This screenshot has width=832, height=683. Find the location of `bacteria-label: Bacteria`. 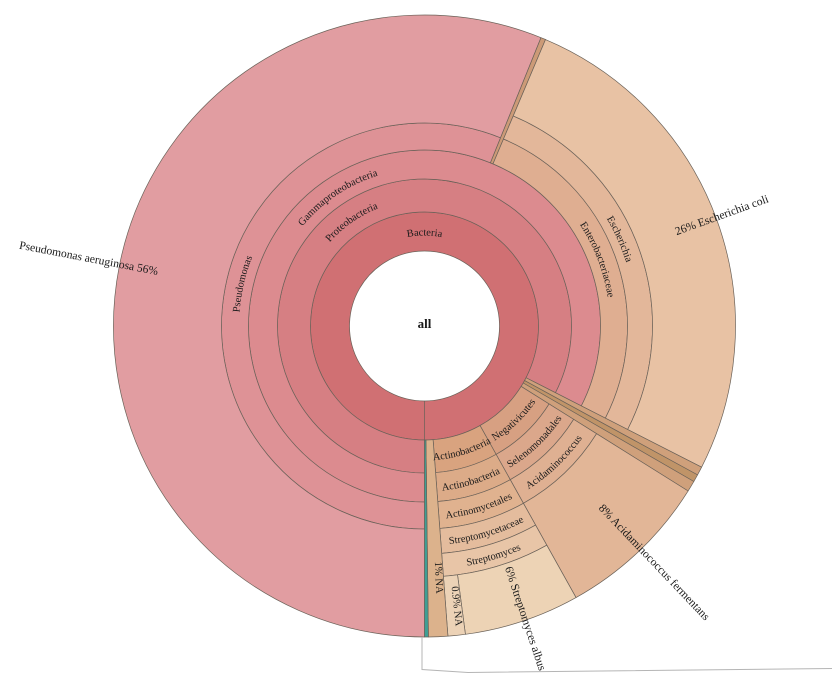

bacteria-label: Bacteria is located at coordinates (424, 233).